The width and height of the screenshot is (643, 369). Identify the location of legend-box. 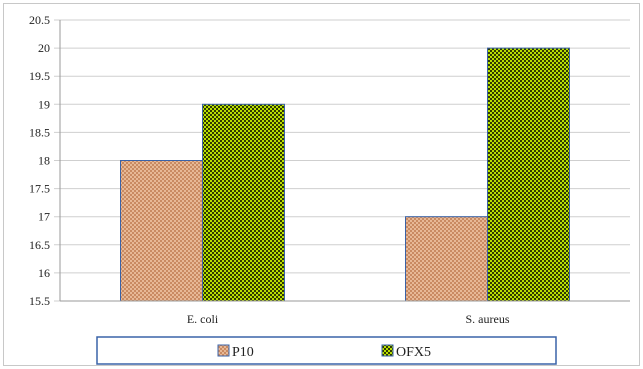
(326, 350).